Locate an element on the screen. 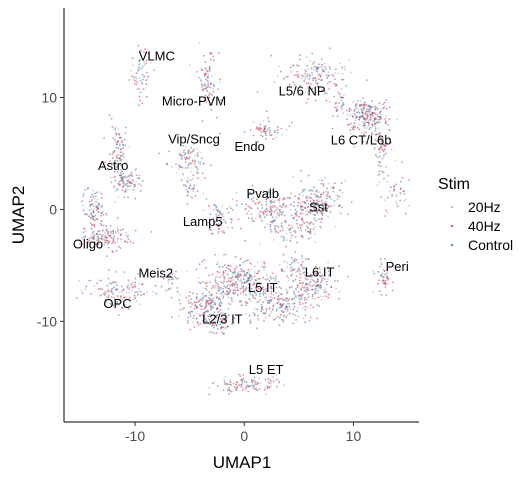 The width and height of the screenshot is (528, 480). cluster-label: L2/3 IT is located at coordinates (222, 319).